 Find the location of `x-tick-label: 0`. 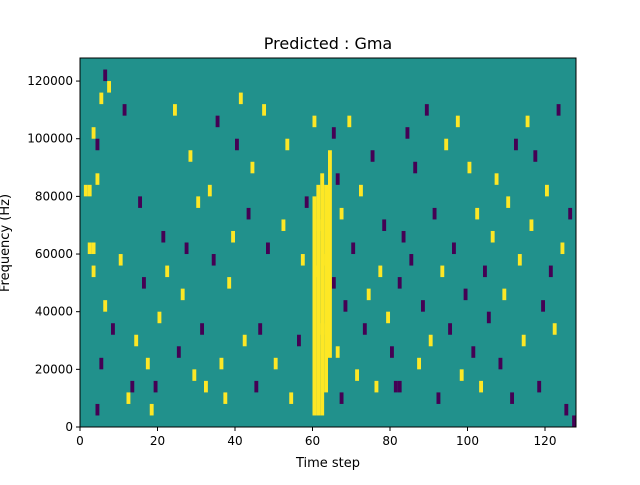

x-tick-label: 0 is located at coordinates (80, 441).